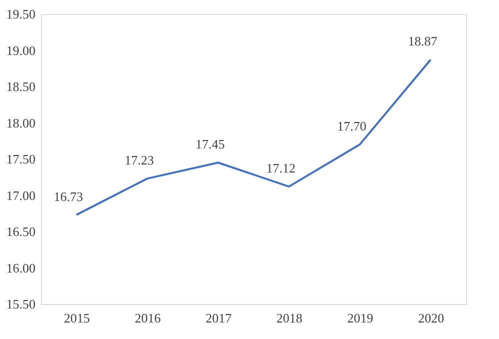 The width and height of the screenshot is (499, 339). Describe the element at coordinates (210, 144) in the screenshot. I see `data-label: 17.45` at that location.